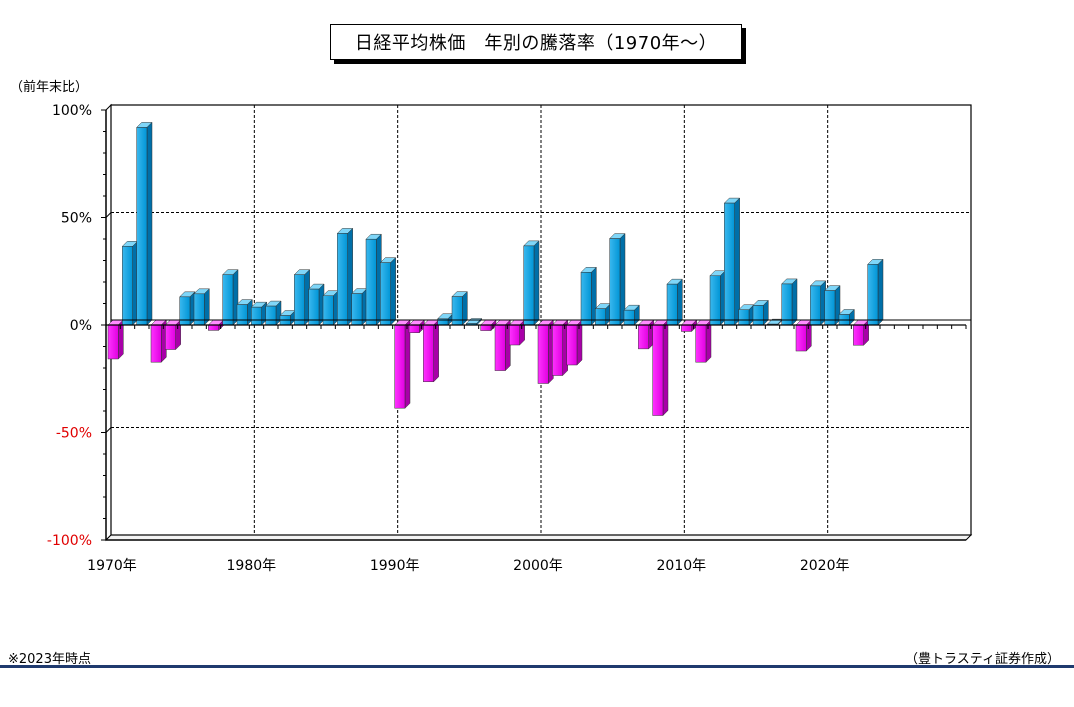 This screenshot has width=1074, height=707. Describe the element at coordinates (825, 566) in the screenshot. I see `x-tick-label: 2020年` at that location.